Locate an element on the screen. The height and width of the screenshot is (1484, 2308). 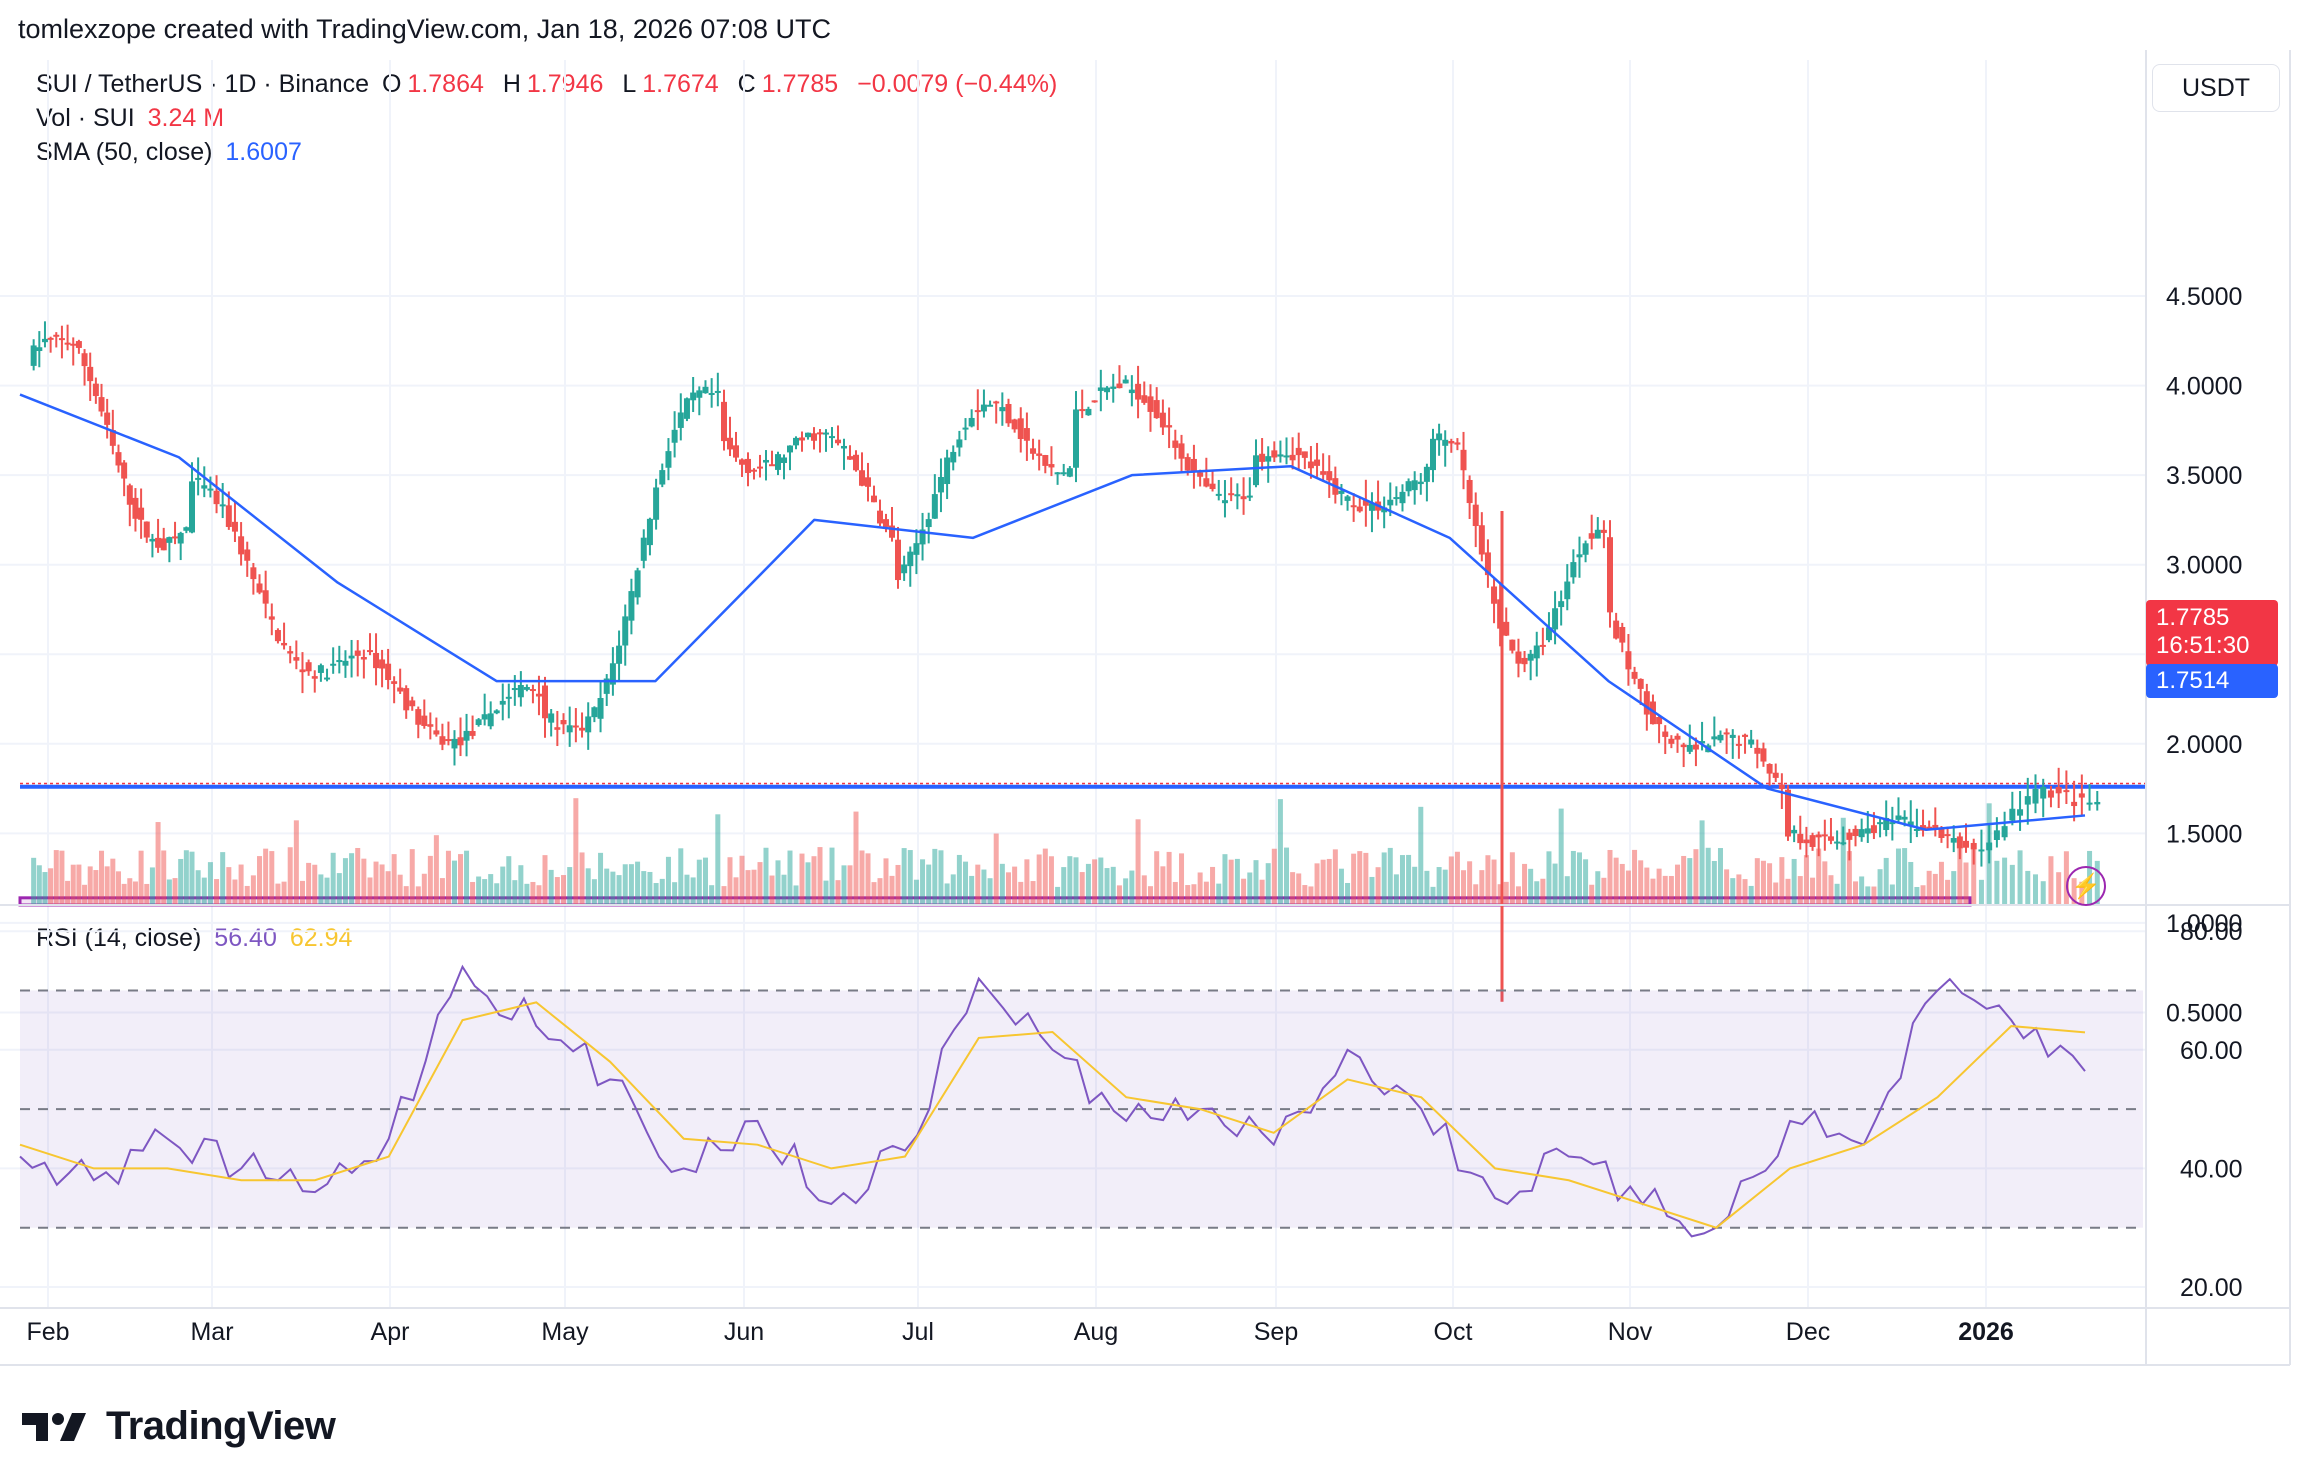
time-tick-label: May is located at coordinates (565, 1332).